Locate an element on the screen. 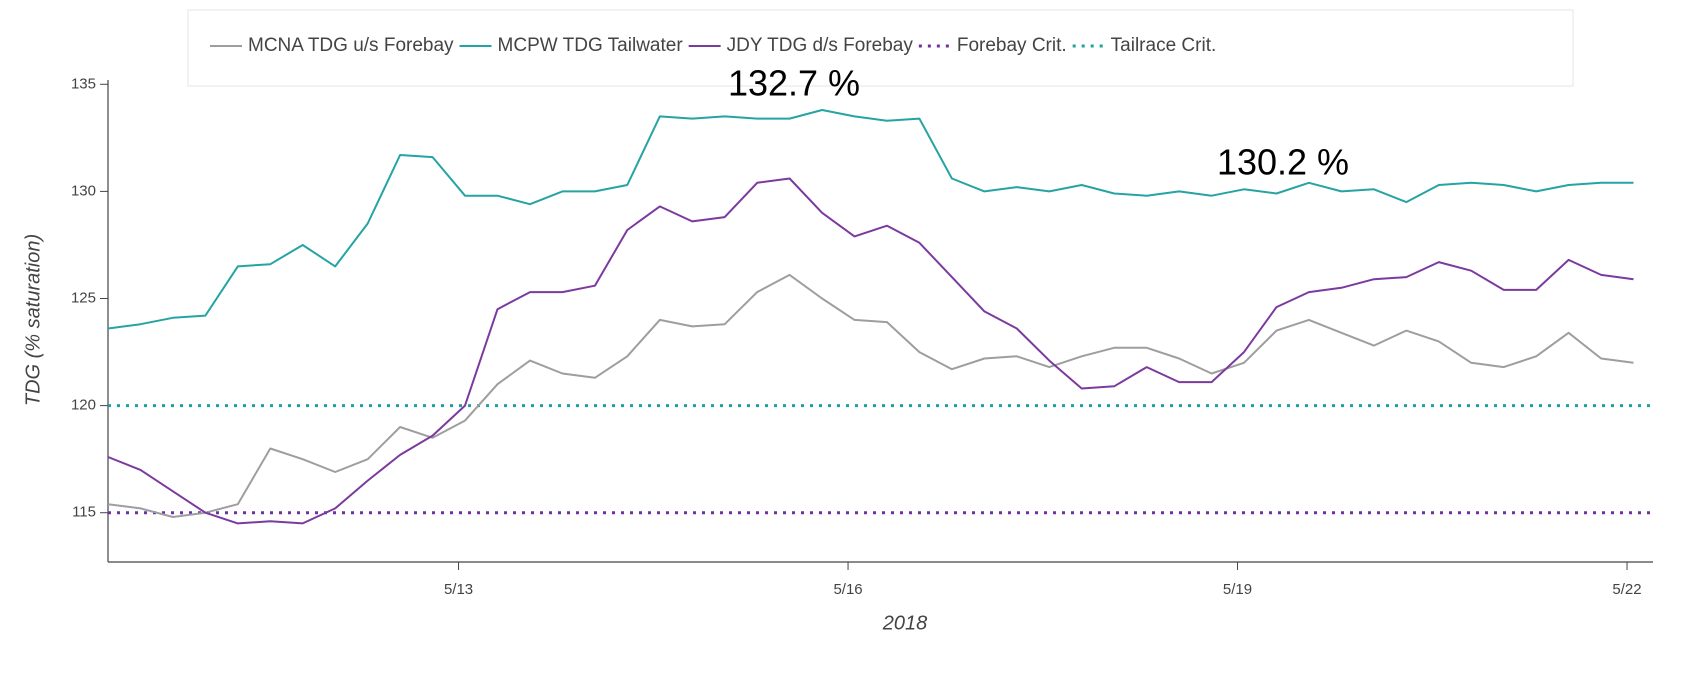  annotation: 132.7 % is located at coordinates (794, 83).